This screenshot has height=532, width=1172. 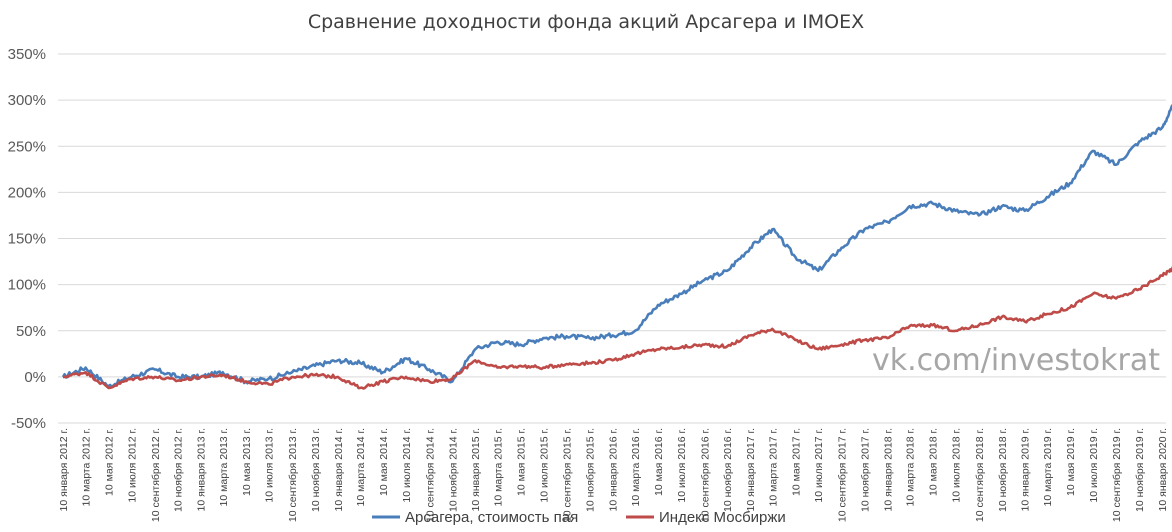 I want to click on x-tick-label: 10 марта 2015 г., so click(x=498, y=467).